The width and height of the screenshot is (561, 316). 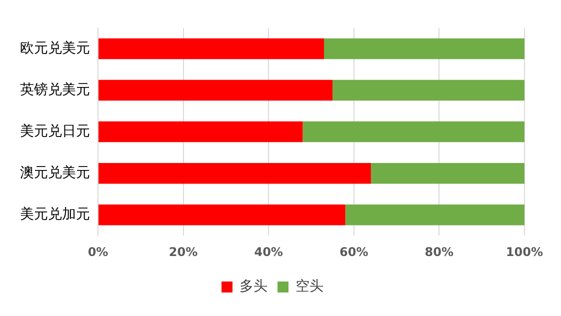 I want to click on x-tick-label: 20%, so click(x=183, y=251).